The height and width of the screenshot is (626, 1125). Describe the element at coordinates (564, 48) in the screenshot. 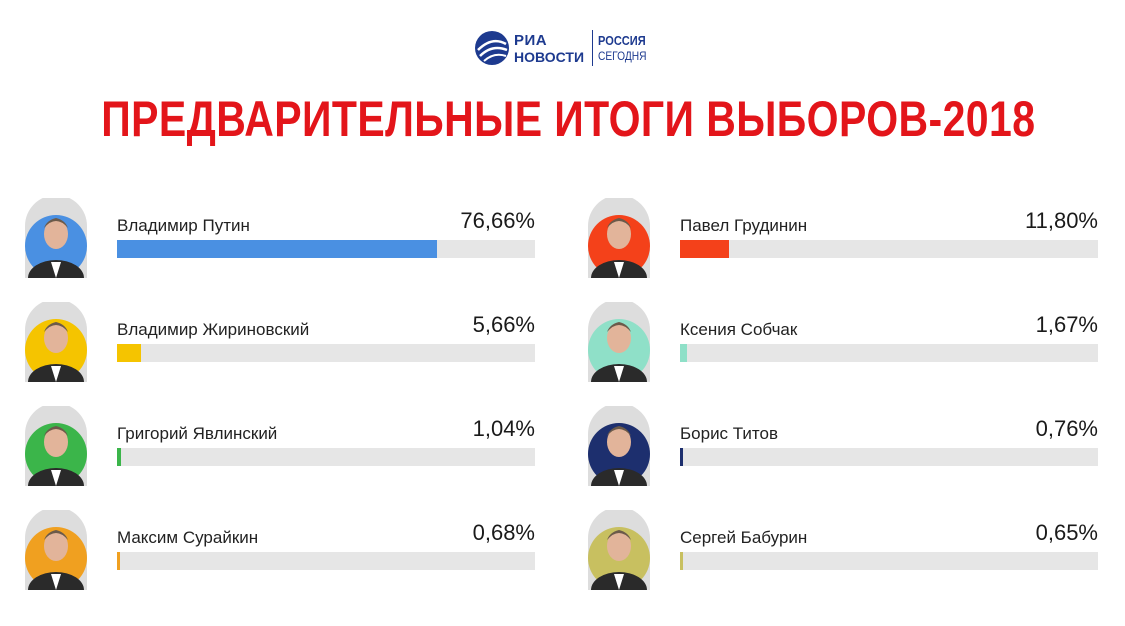

I see `ria-novosti-logo: РИА НОВОСТИ РОССИЯ СЕГОДНЯ` at that location.